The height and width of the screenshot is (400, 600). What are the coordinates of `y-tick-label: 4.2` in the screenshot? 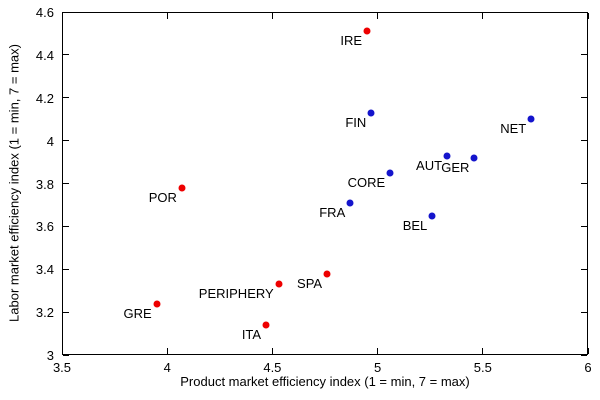 It's located at (44, 98).